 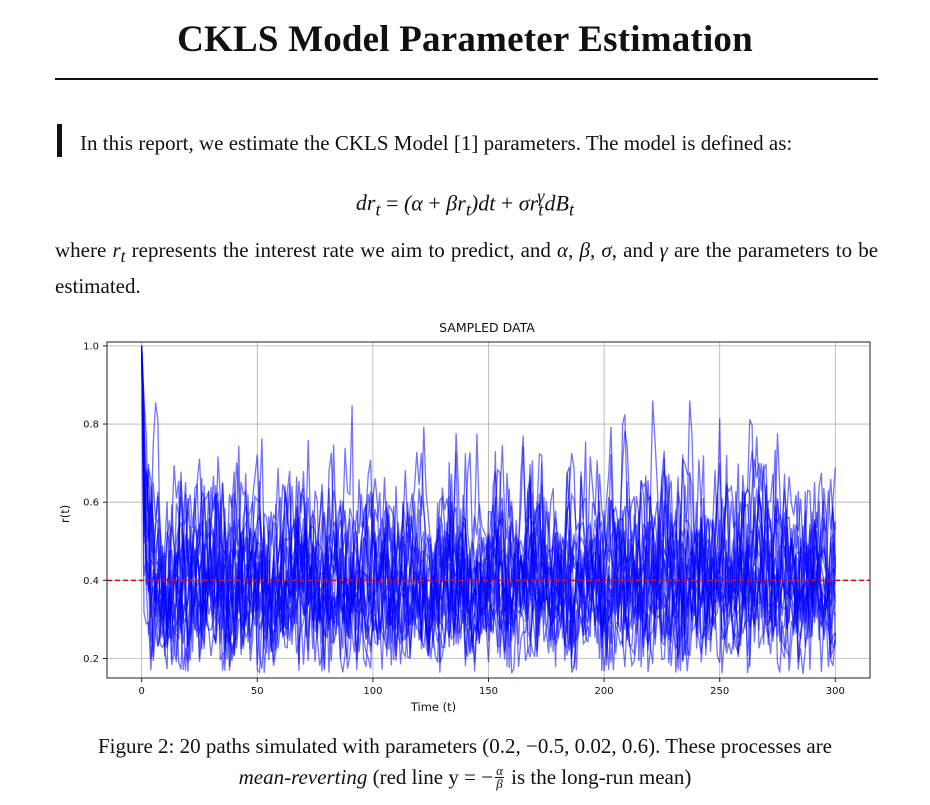 I want to click on caption-end: is the long-run mean), so click(x=598, y=777).